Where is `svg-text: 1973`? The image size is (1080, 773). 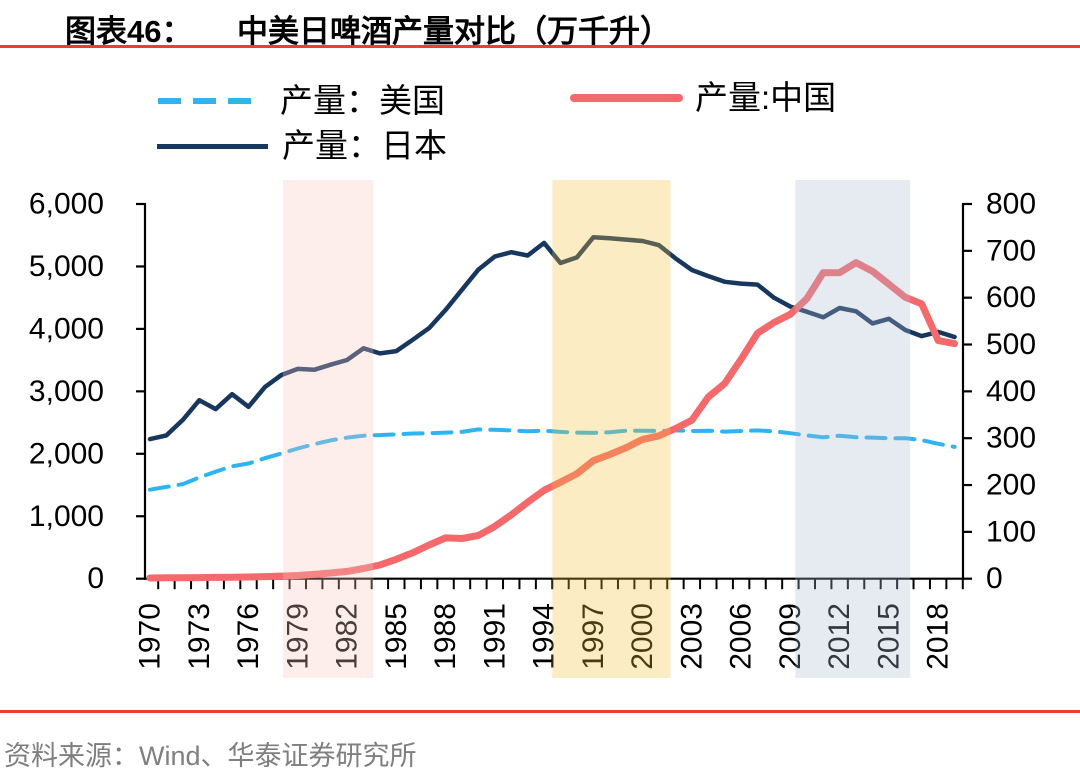
svg-text: 1973 is located at coordinates (199, 636).